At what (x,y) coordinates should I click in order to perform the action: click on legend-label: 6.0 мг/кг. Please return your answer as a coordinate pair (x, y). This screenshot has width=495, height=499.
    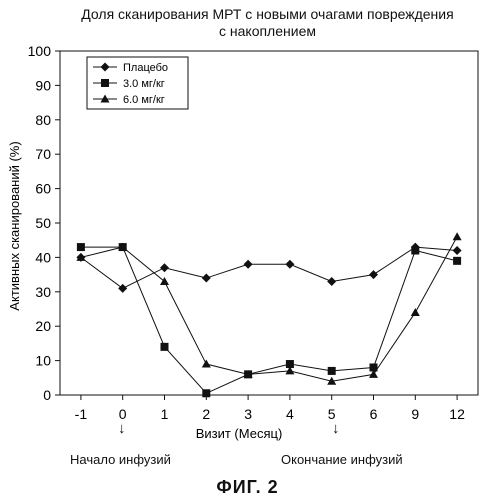
    Looking at the image, I should click on (144, 100).